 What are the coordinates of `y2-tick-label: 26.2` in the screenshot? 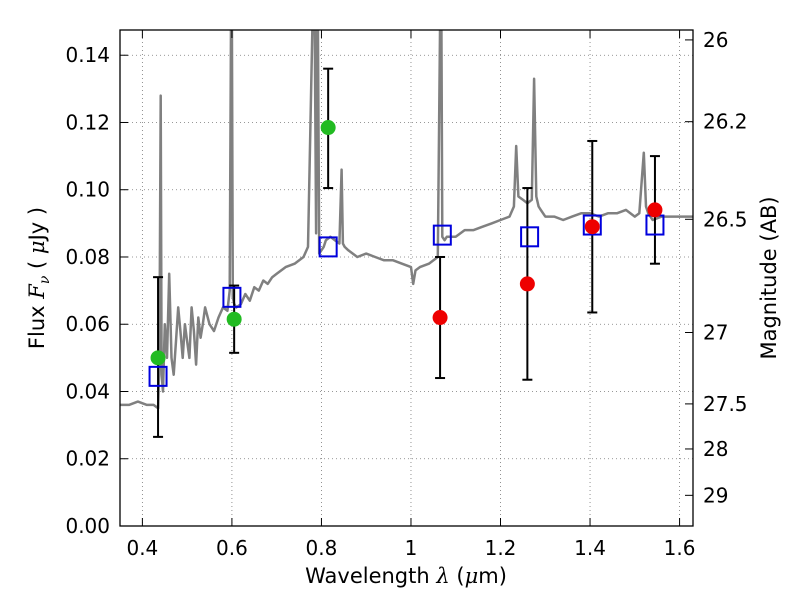 It's located at (725, 122).